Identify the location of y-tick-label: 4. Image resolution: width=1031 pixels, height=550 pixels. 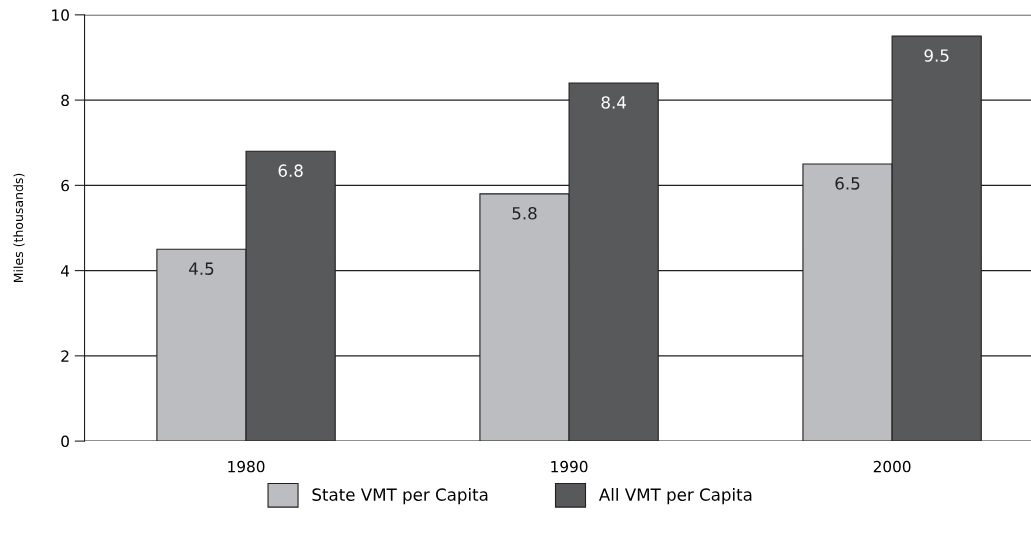
(65, 271).